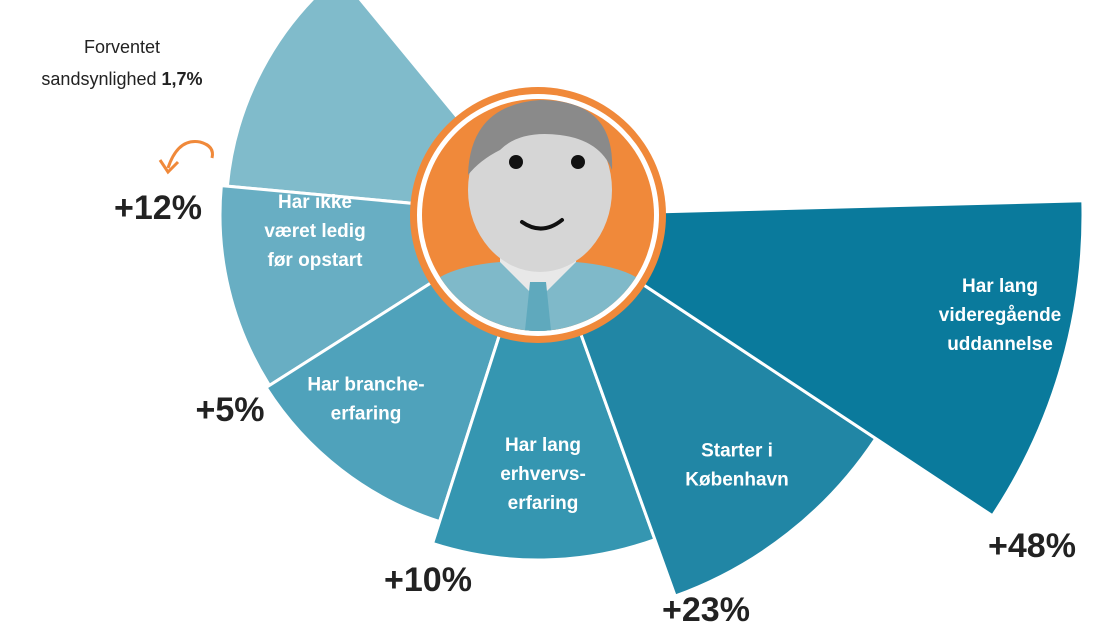 The height and width of the screenshot is (632, 1095). I want to click on segment-label: Har ikke, so click(315, 202).